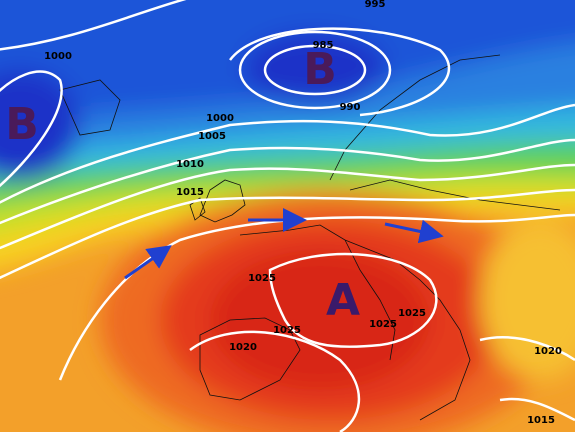 This screenshot has width=575, height=432. Describe the element at coordinates (190, 164) in the screenshot. I see `isobar-label: 1010` at that location.